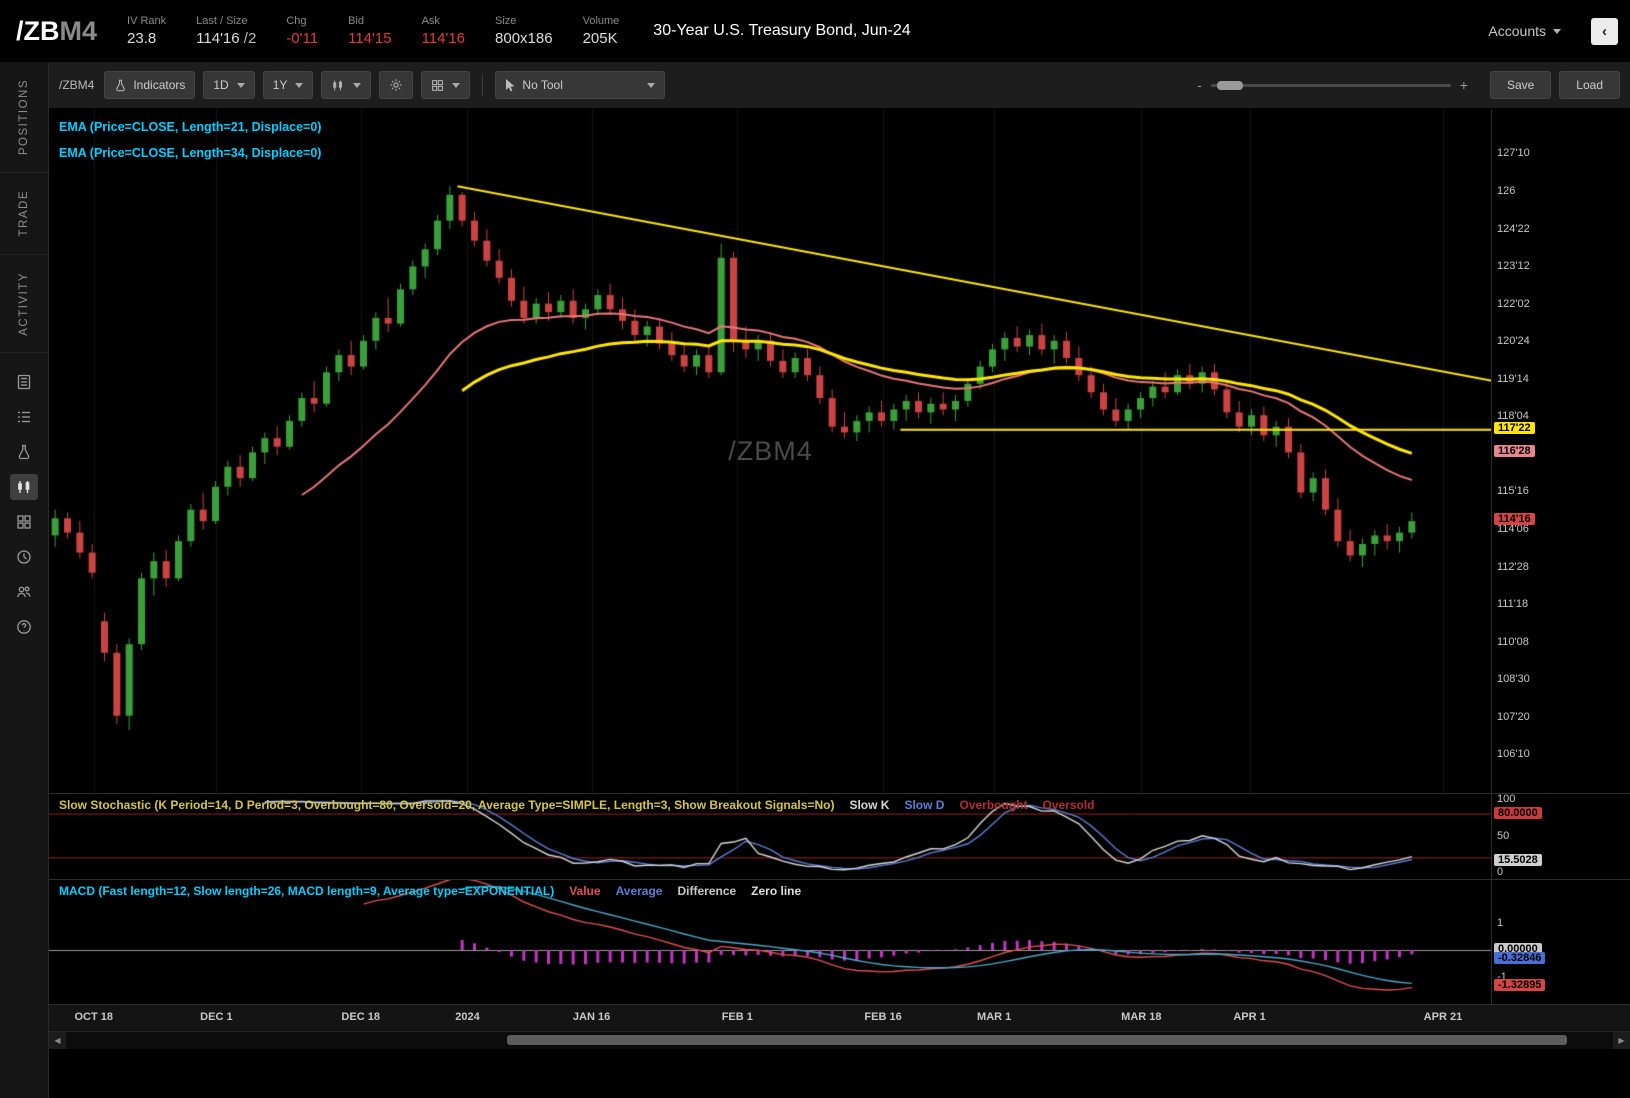  Describe the element at coordinates (1514, 451) in the screenshot. I see `price-axis-badge: 116'28` at that location.